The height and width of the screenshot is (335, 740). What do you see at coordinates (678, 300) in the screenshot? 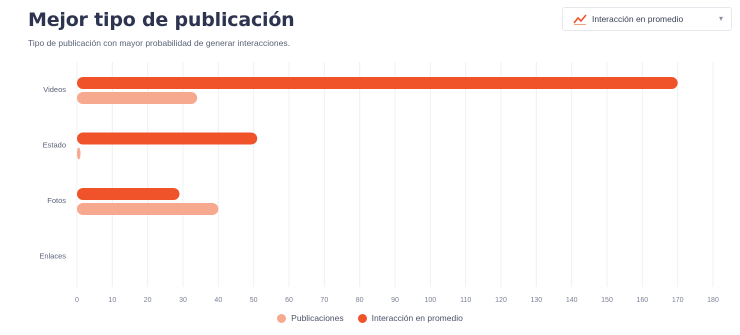
I see `x-tick-label: 170` at bounding box center [678, 300].